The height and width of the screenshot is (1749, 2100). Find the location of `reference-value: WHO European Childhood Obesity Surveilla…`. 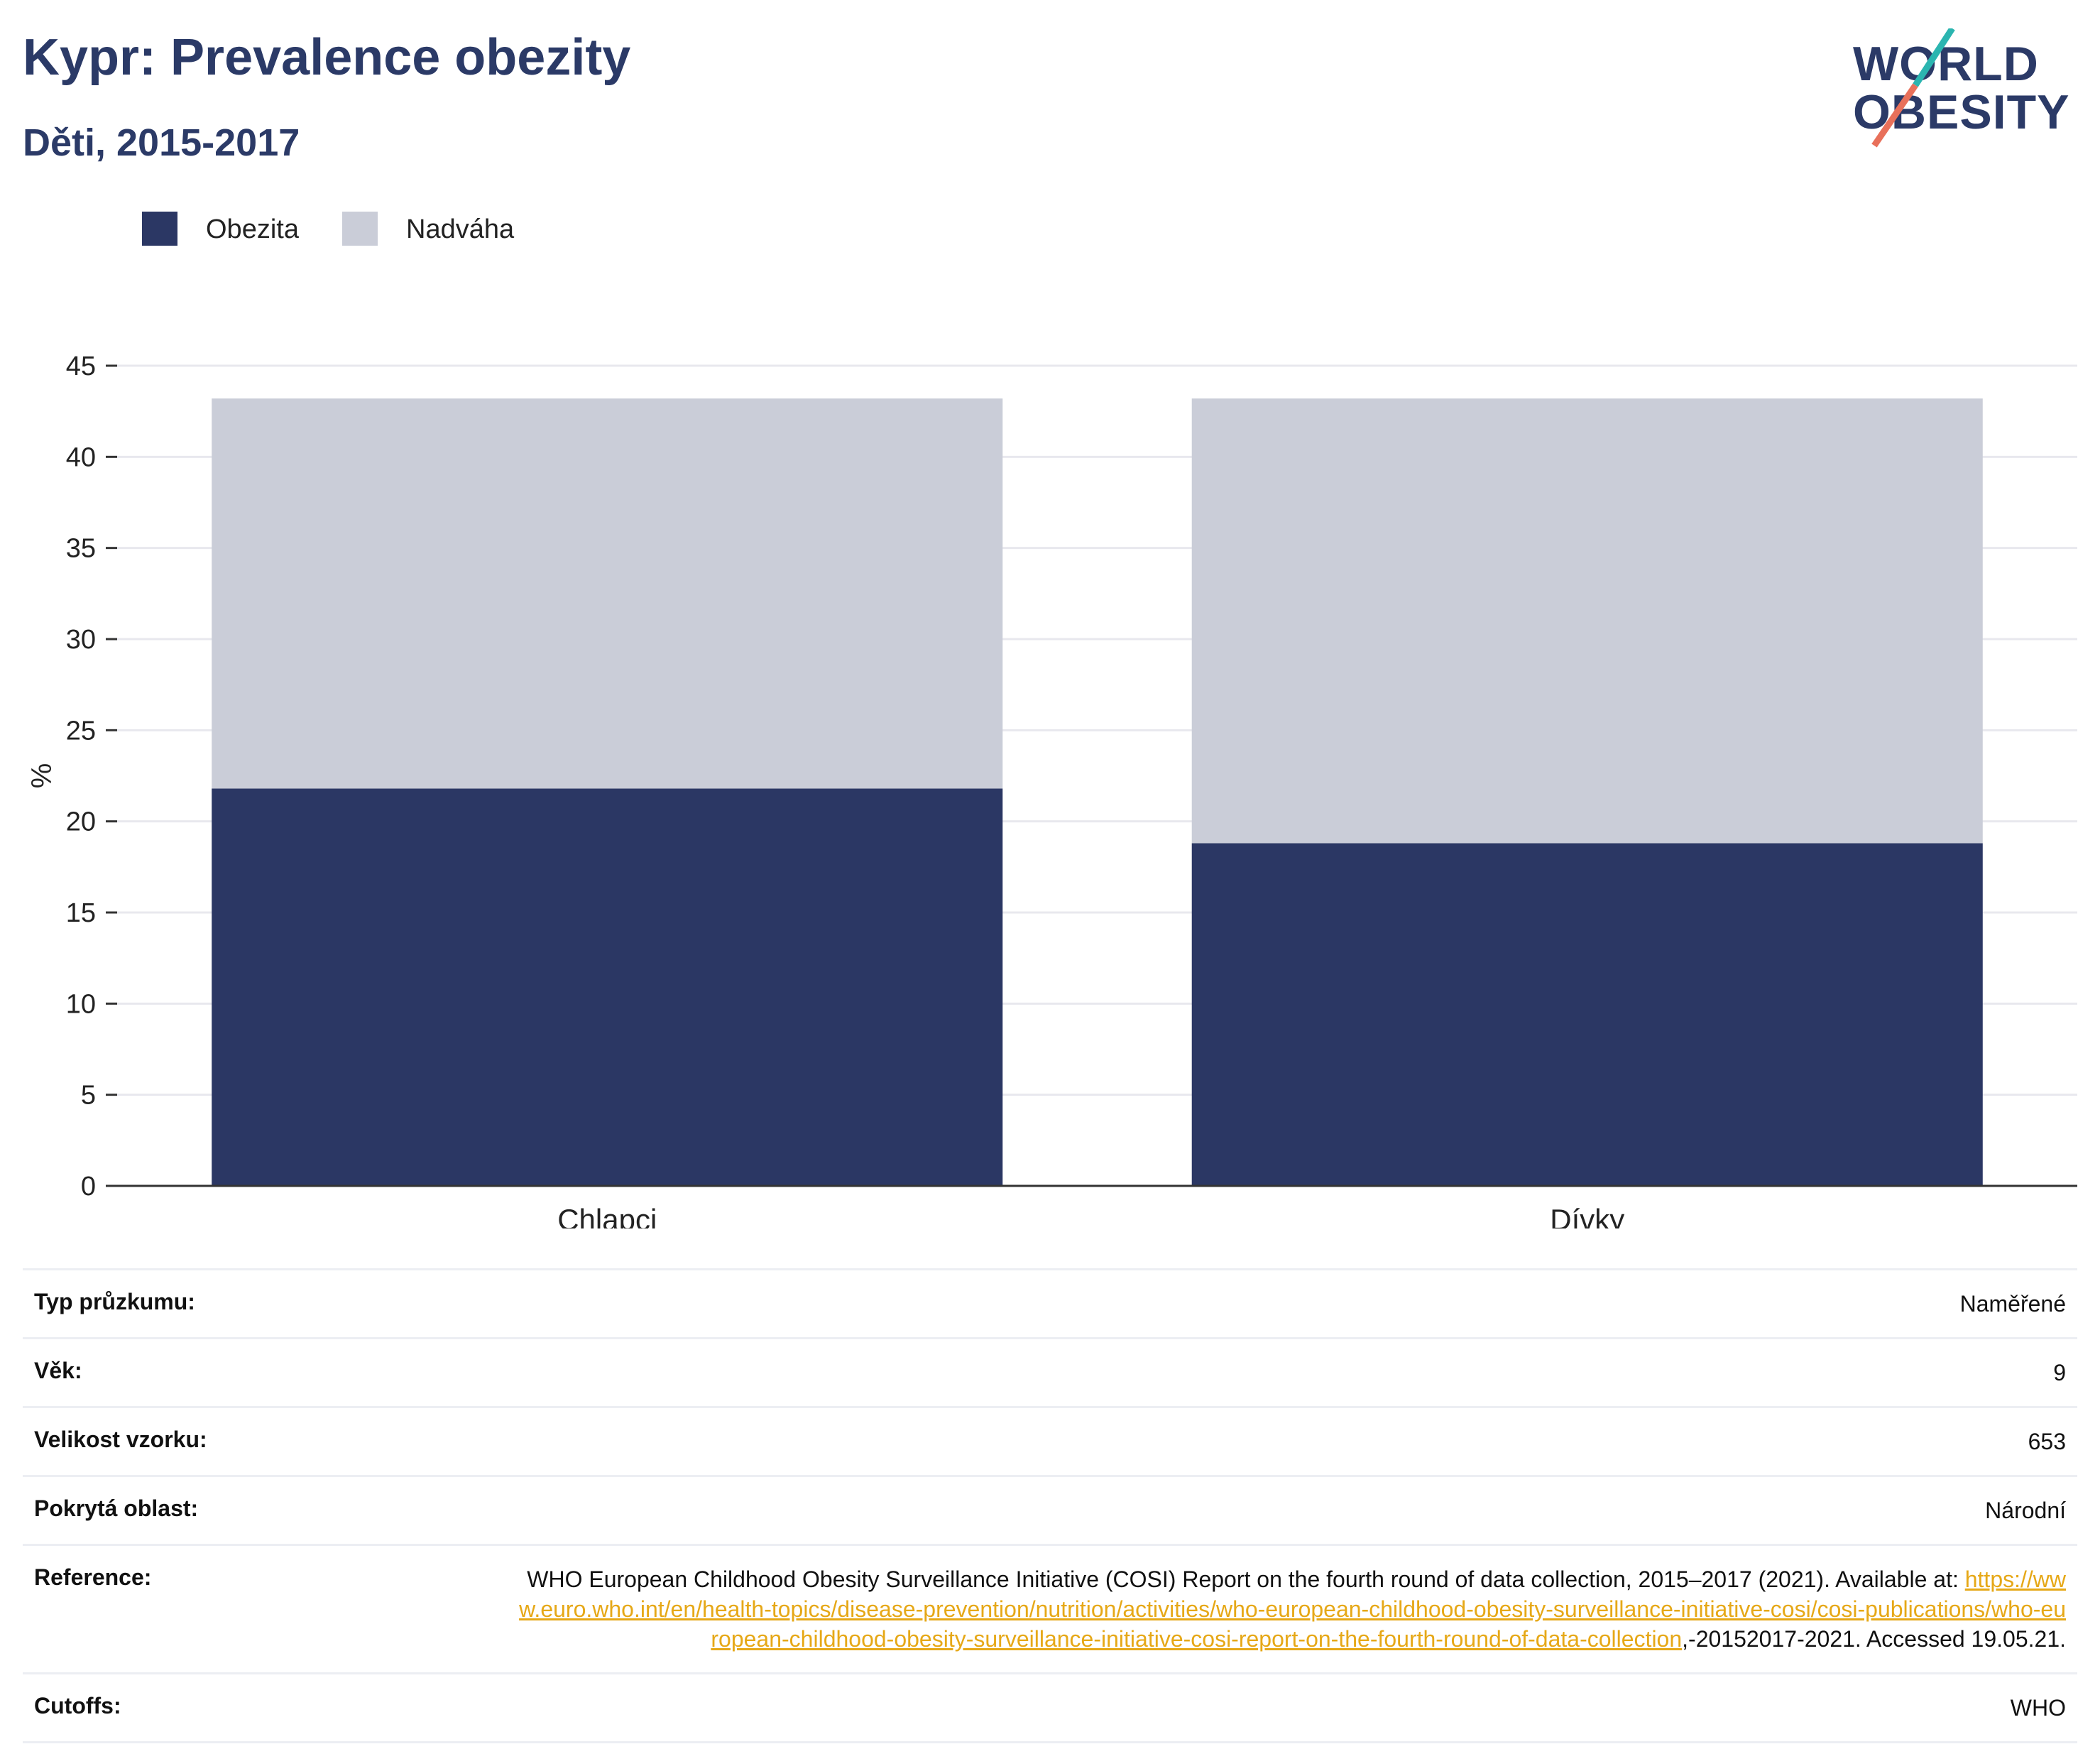

reference-value: WHO European Childhood Obesity Surveilla… is located at coordinates (1292, 1609).